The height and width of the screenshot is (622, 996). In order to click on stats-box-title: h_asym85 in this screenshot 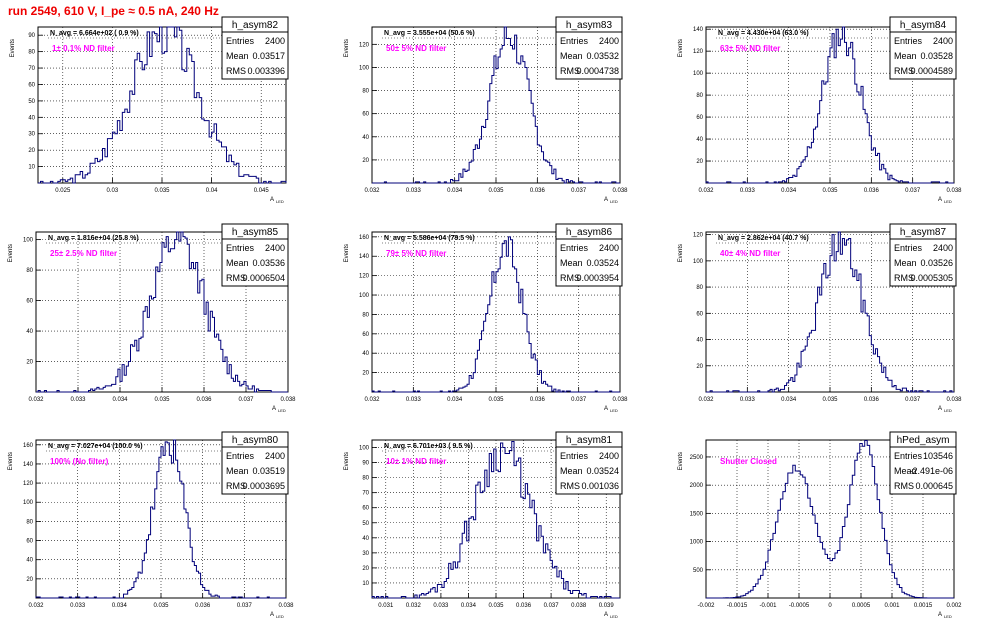, I will do `click(255, 232)`.